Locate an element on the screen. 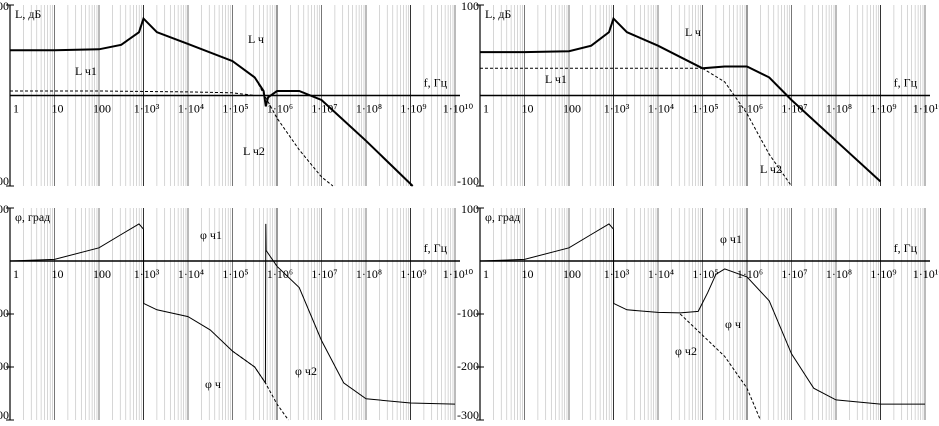  y-tick-label: 200 is located at coordinates (4, 366).